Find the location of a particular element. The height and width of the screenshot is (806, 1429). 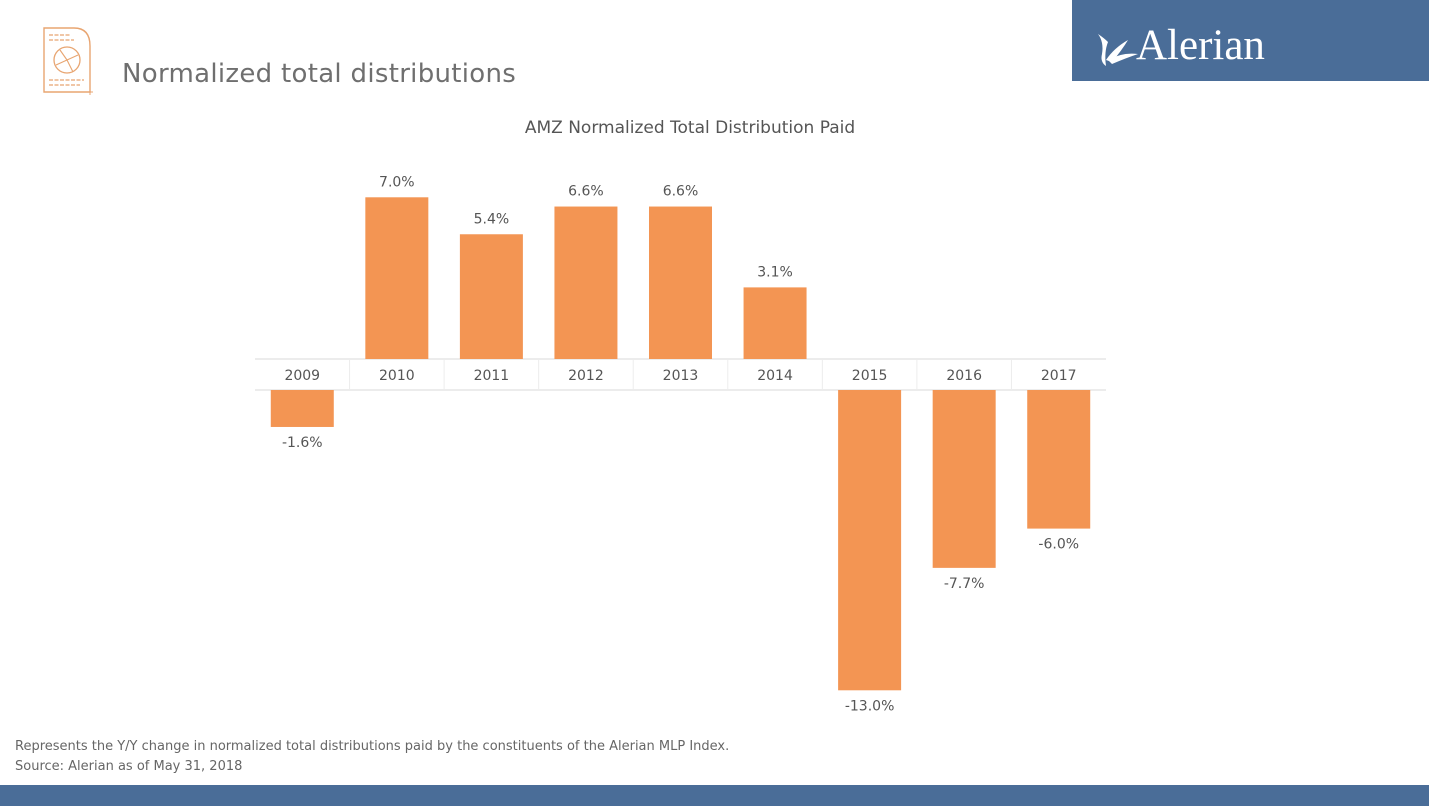

bar-2013 is located at coordinates (680, 282).